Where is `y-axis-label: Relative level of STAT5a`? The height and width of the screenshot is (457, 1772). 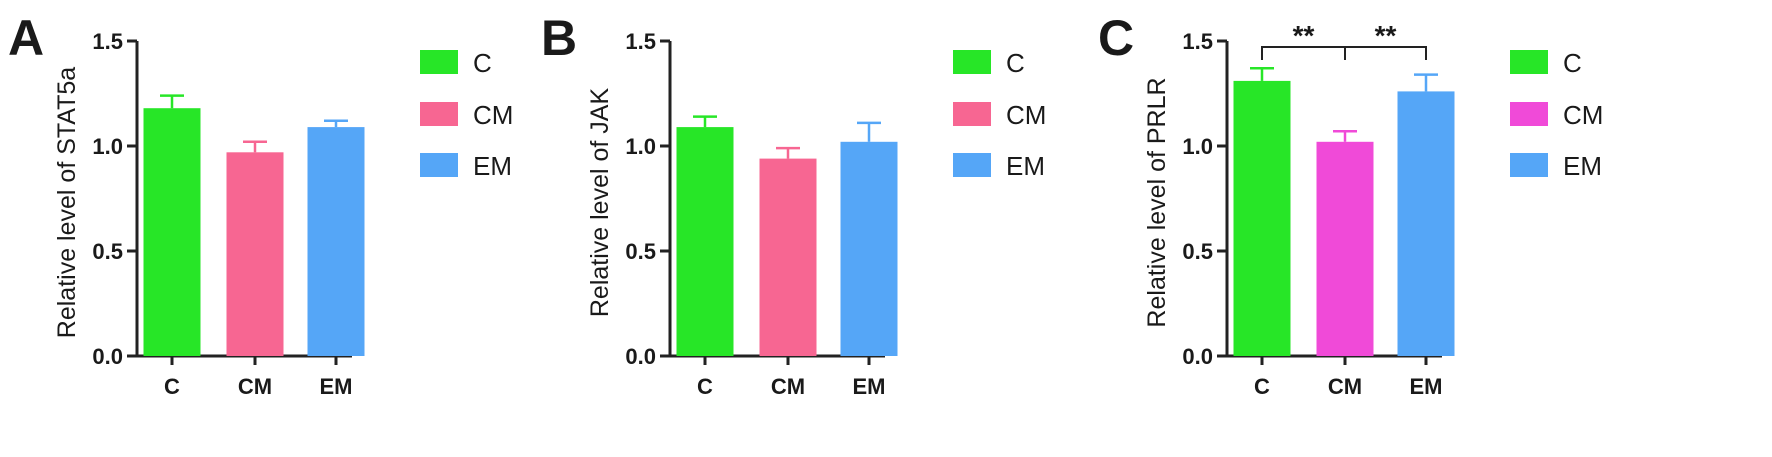 y-axis-label: Relative level of STAT5a is located at coordinates (67, 203).